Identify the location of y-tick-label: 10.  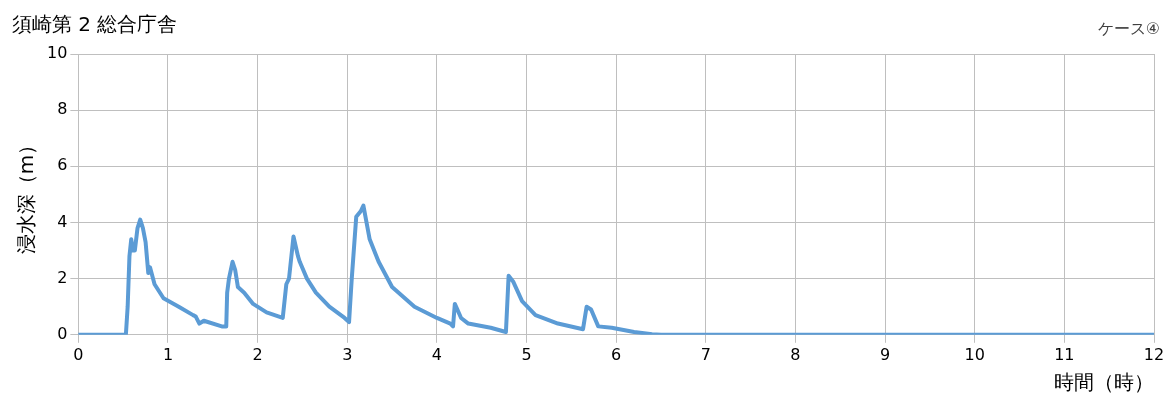
(57, 53).